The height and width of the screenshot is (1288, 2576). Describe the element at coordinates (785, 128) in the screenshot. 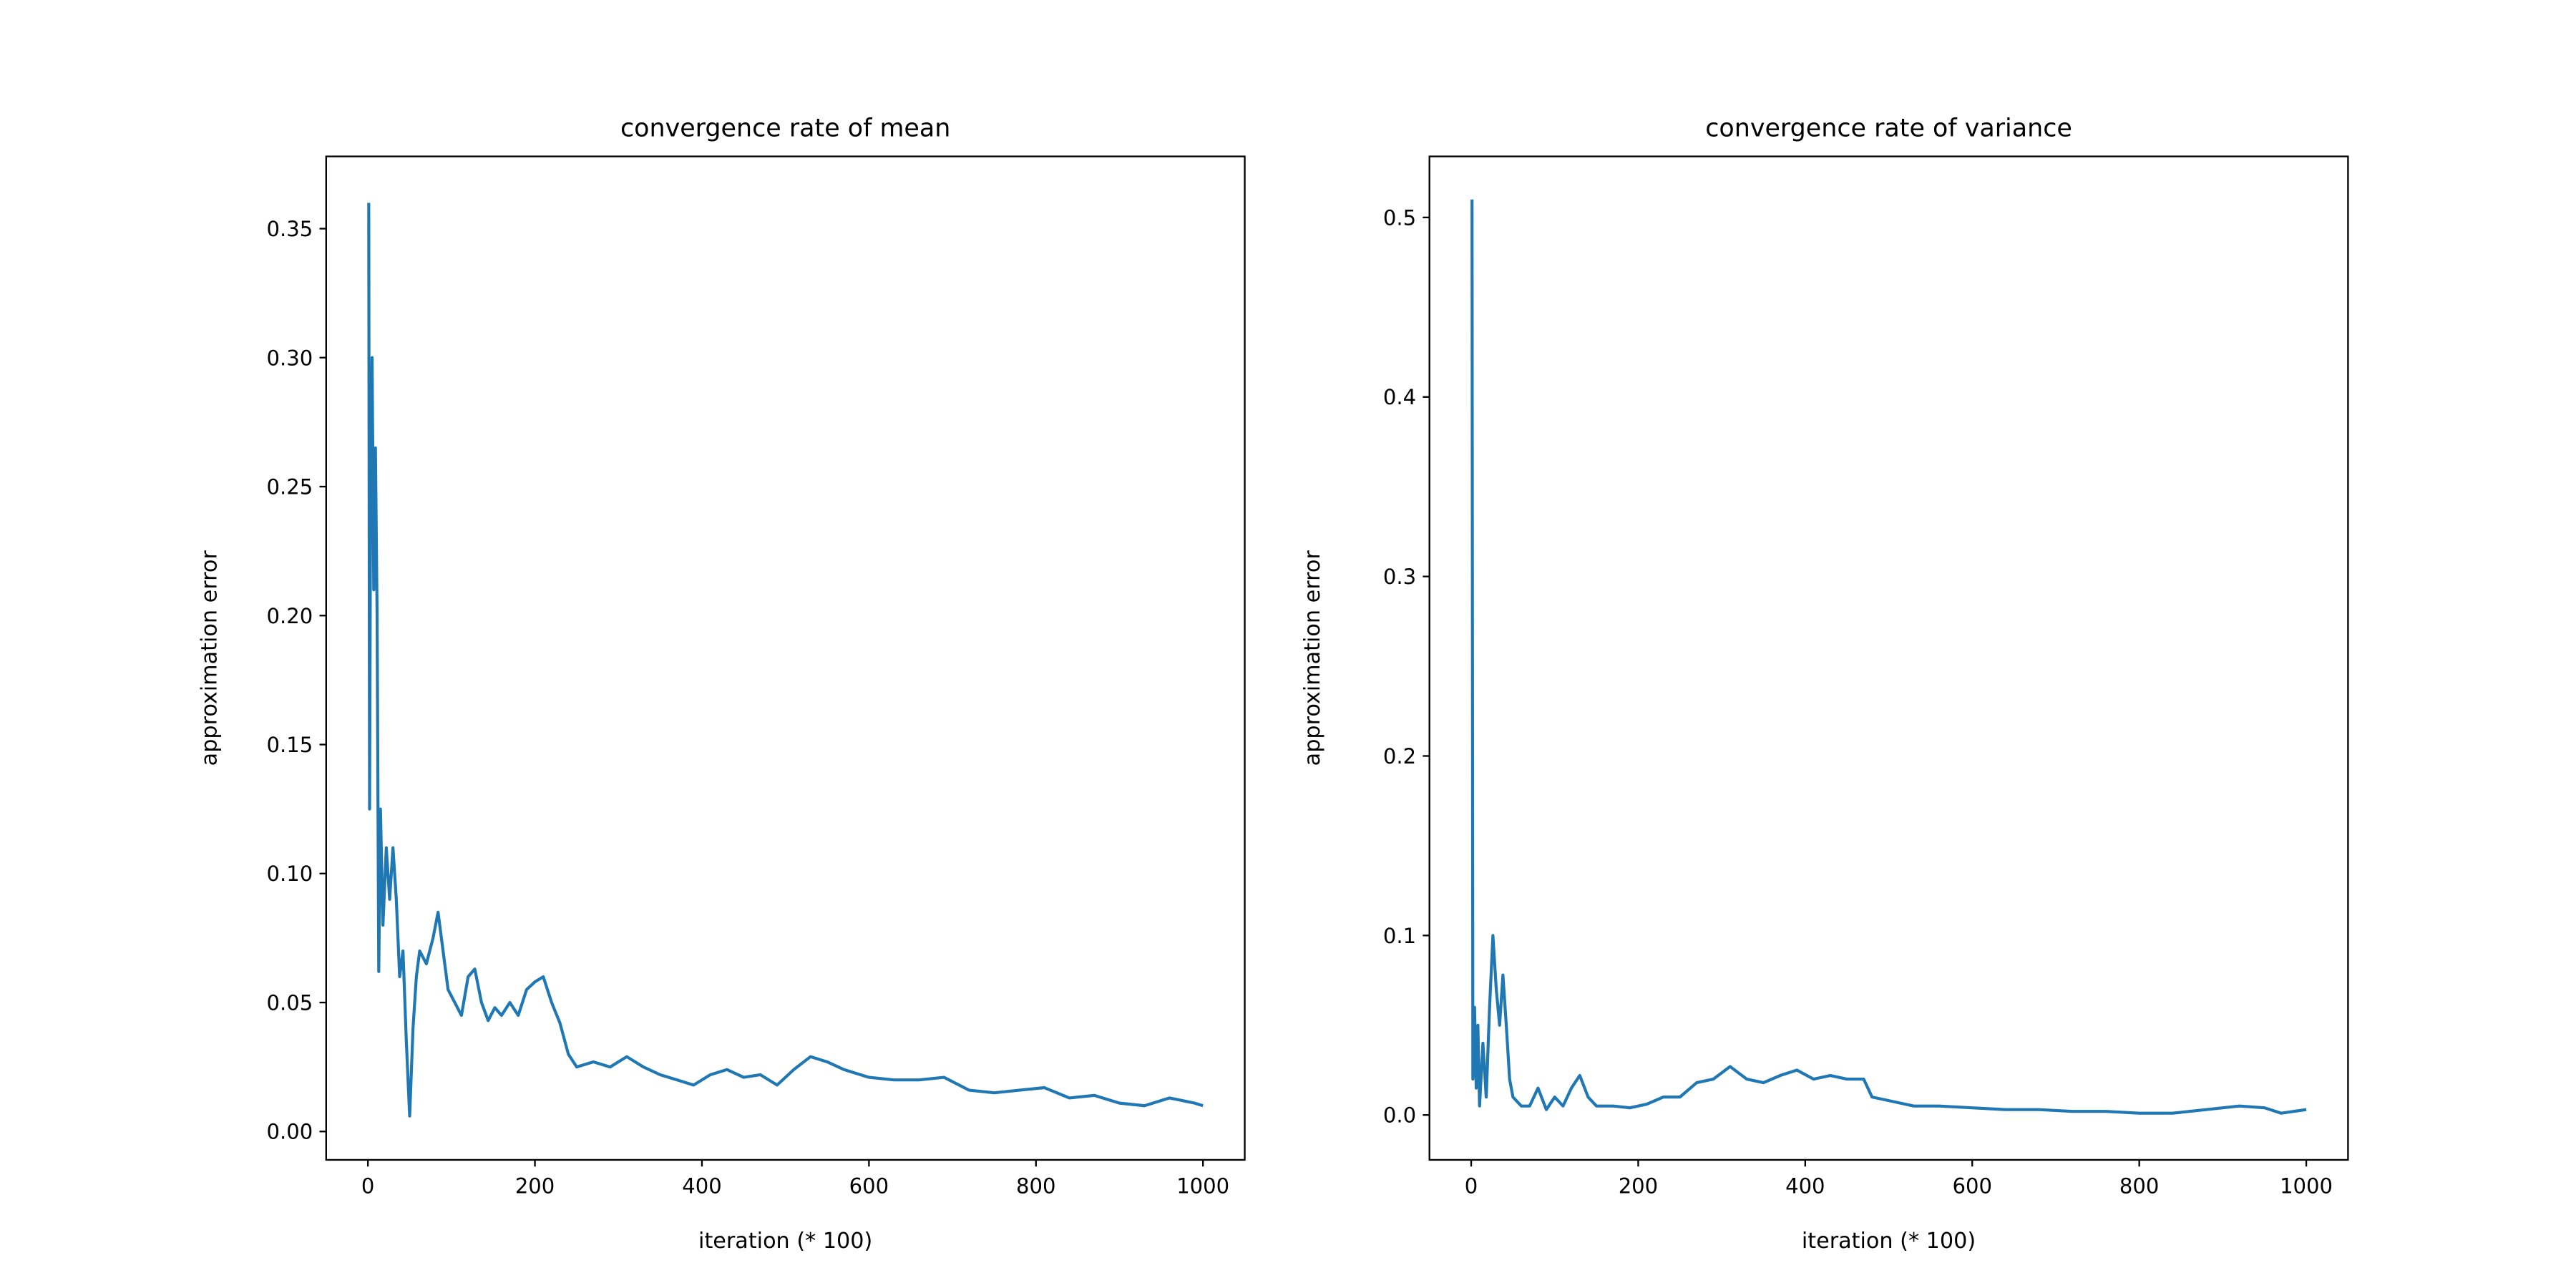

I see `chart-title: convergence rate of mean` at that location.